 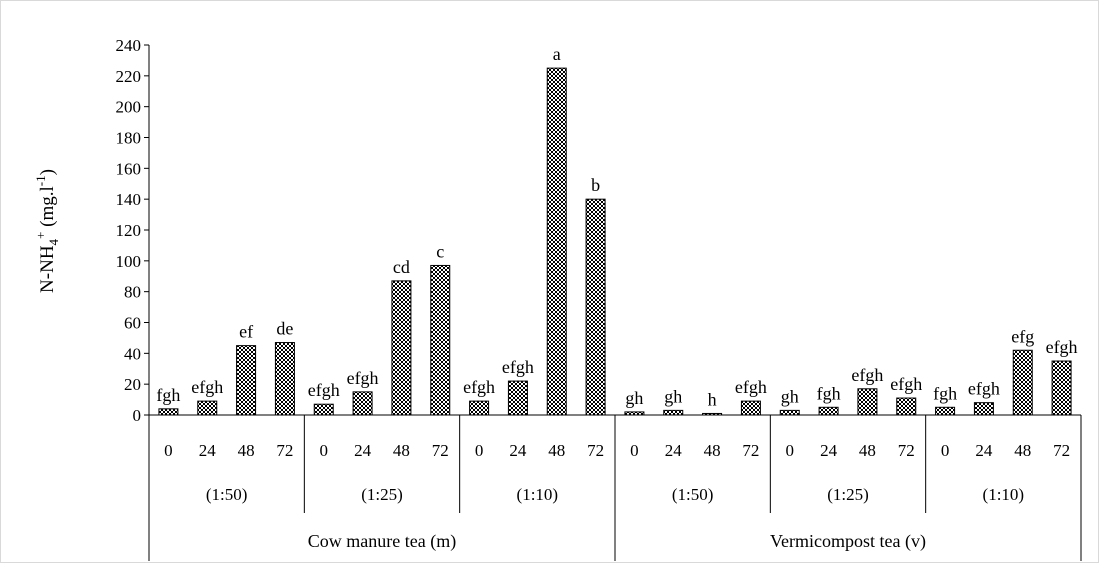 I want to click on significance-letter: c, so click(x=440, y=251).